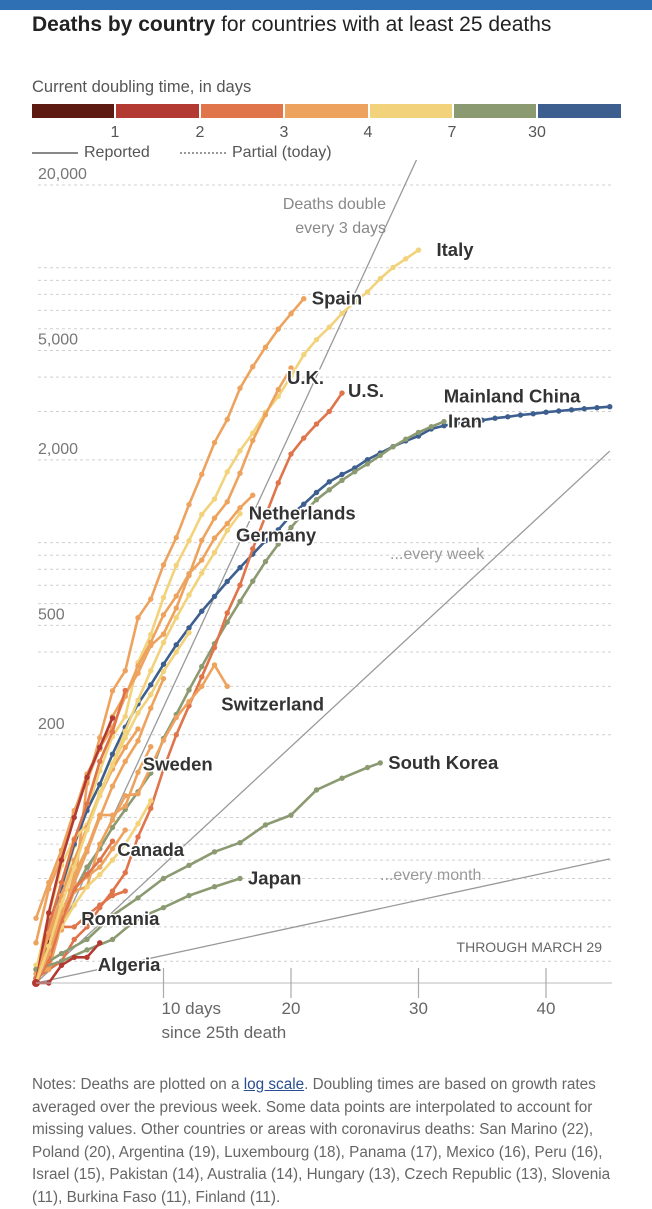 This screenshot has width=652, height=1209. What do you see at coordinates (58, 449) in the screenshot?
I see `y-tick-label: 2,000` at bounding box center [58, 449].